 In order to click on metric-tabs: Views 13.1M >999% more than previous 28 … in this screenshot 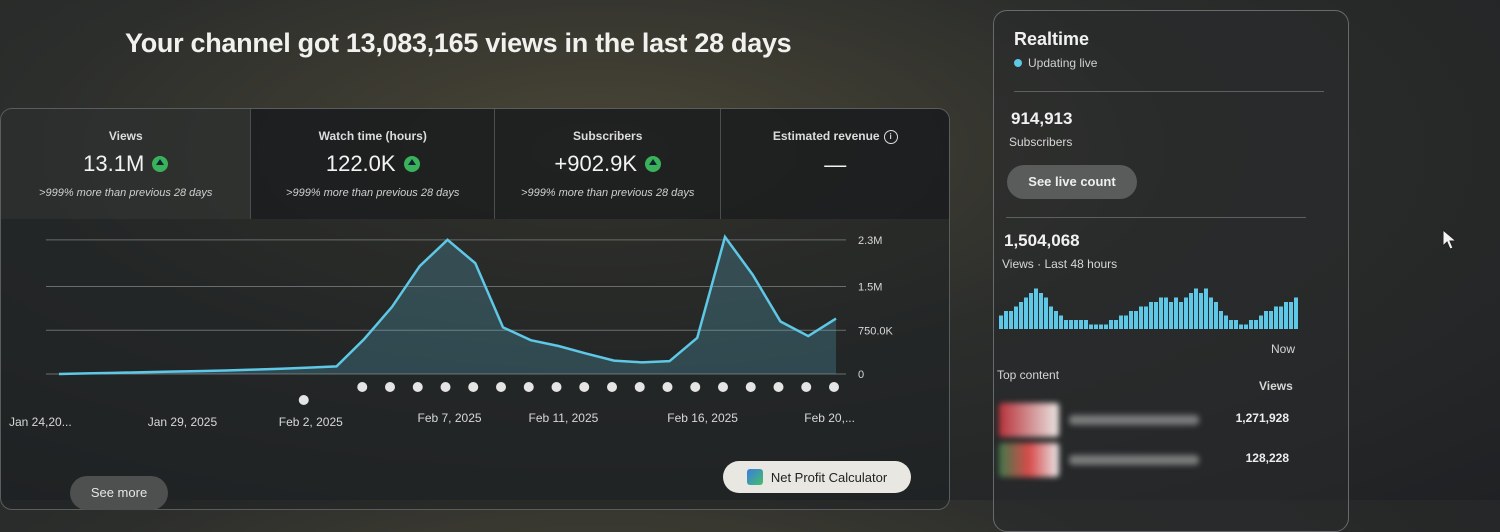, I will do `click(475, 164)`.